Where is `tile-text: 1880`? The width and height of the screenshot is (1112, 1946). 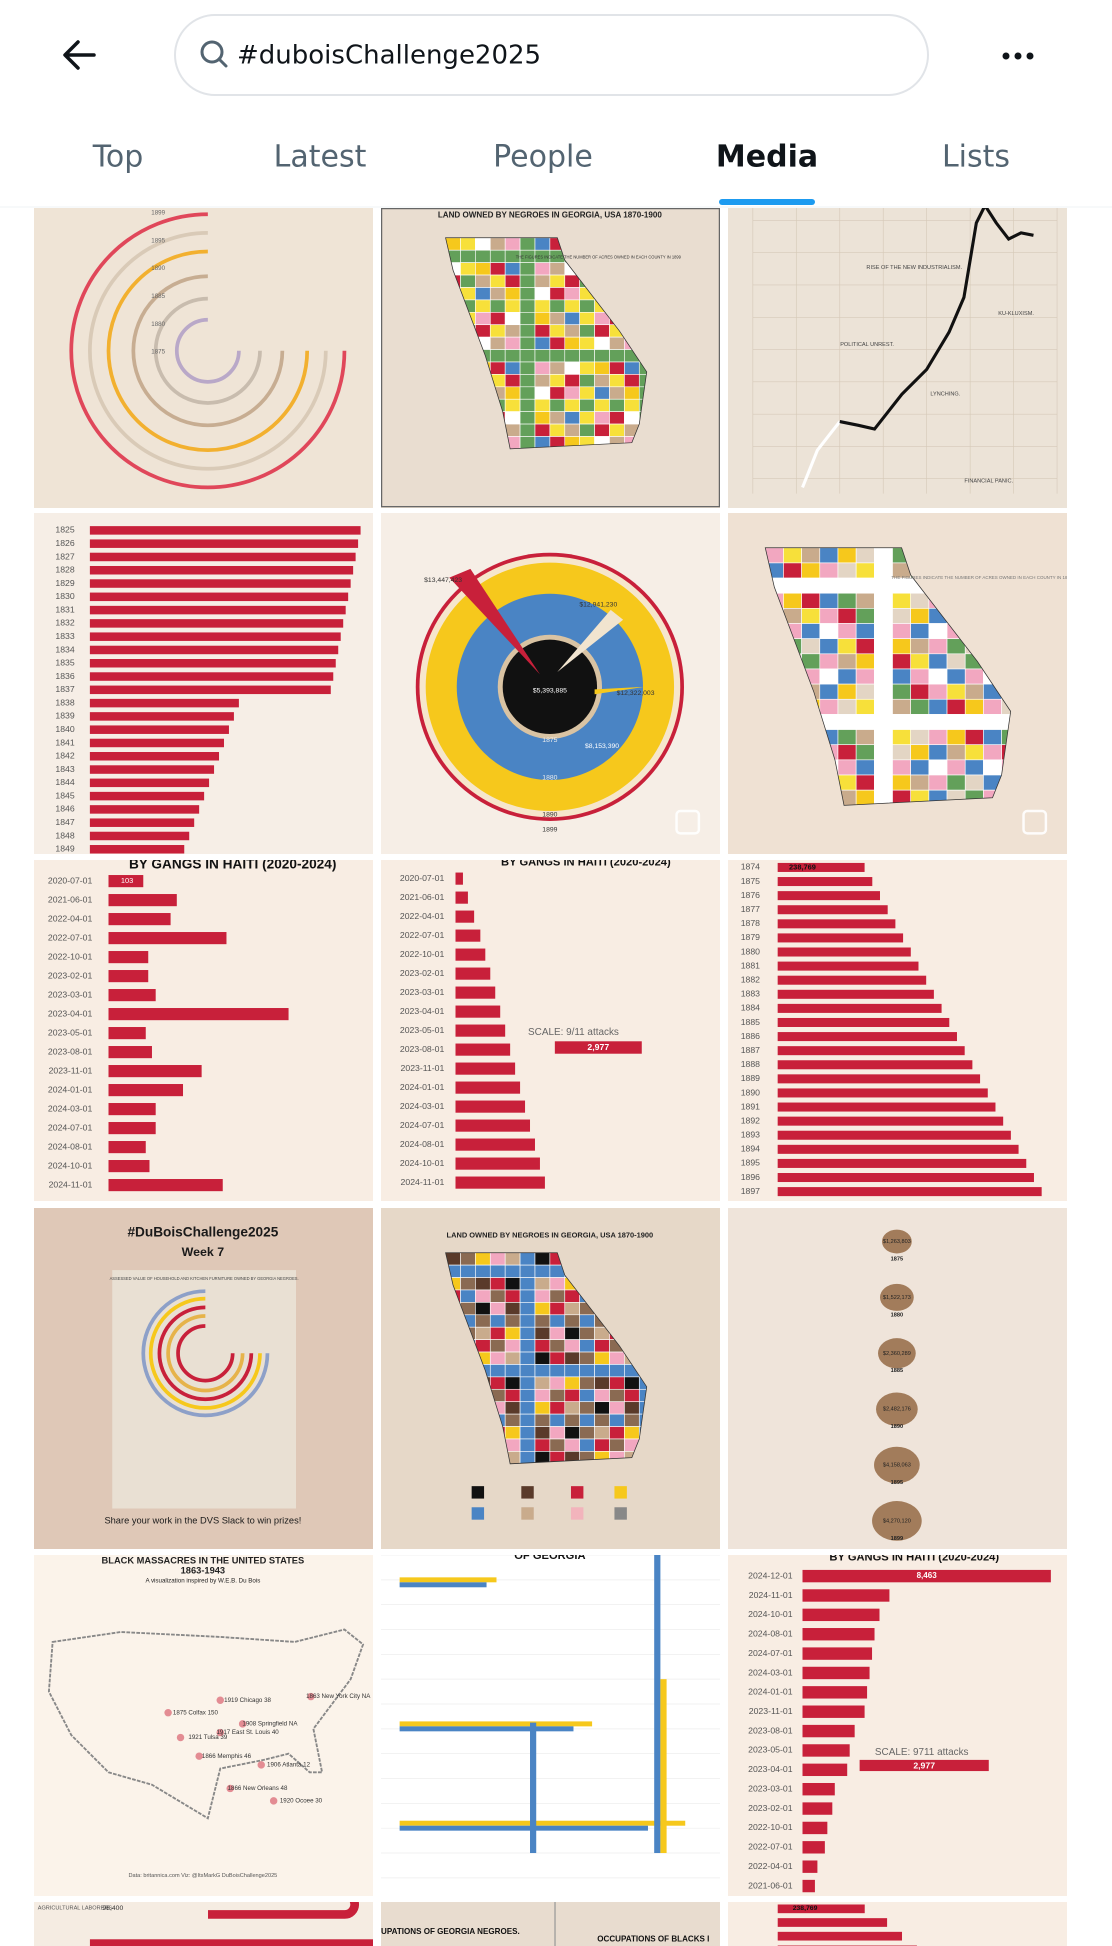 tile-text: 1880 is located at coordinates (158, 324).